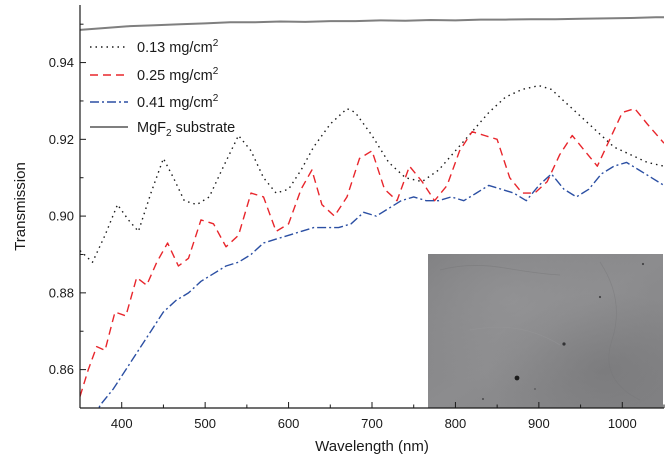 The height and width of the screenshot is (461, 669). I want to click on y-axis-ticks: 0.86 0.88 0.90 0.92 0.94, so click(67, 216).